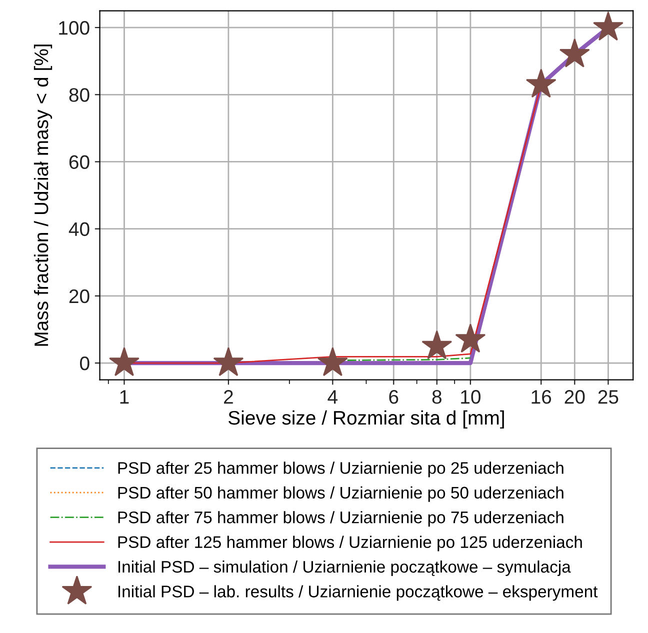 This screenshot has height=633, width=648. I want to click on legend-label: PSD after 25 hammer blows / Uziarnienie po 25 uderzeniach, so click(341, 470).